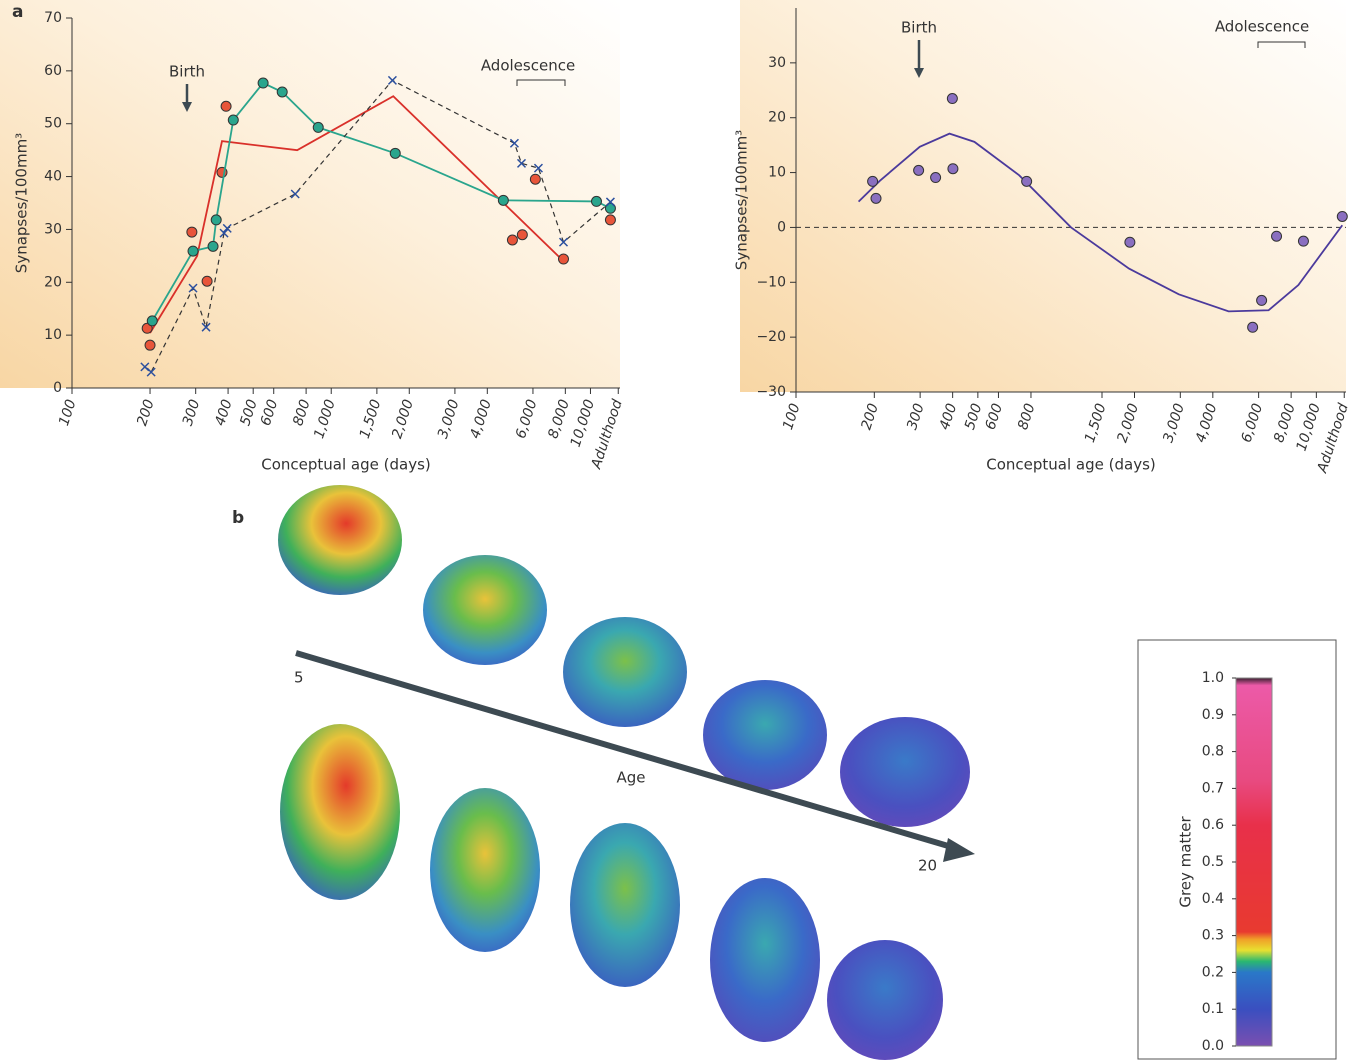  What do you see at coordinates (325, 418) in the screenshot?
I see `x-tick-label: 1,000` at bounding box center [325, 418].